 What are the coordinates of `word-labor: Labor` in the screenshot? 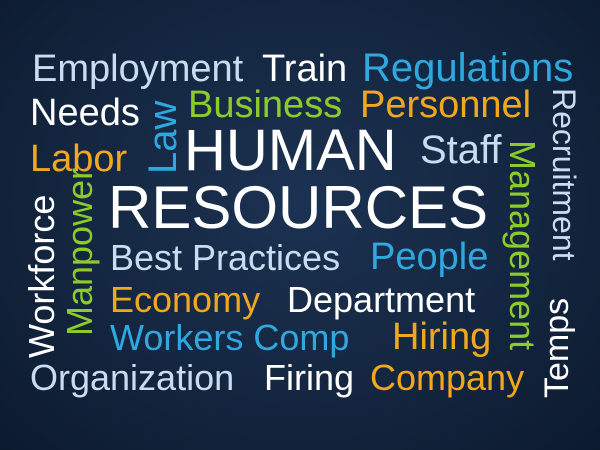 It's located at (79, 159).